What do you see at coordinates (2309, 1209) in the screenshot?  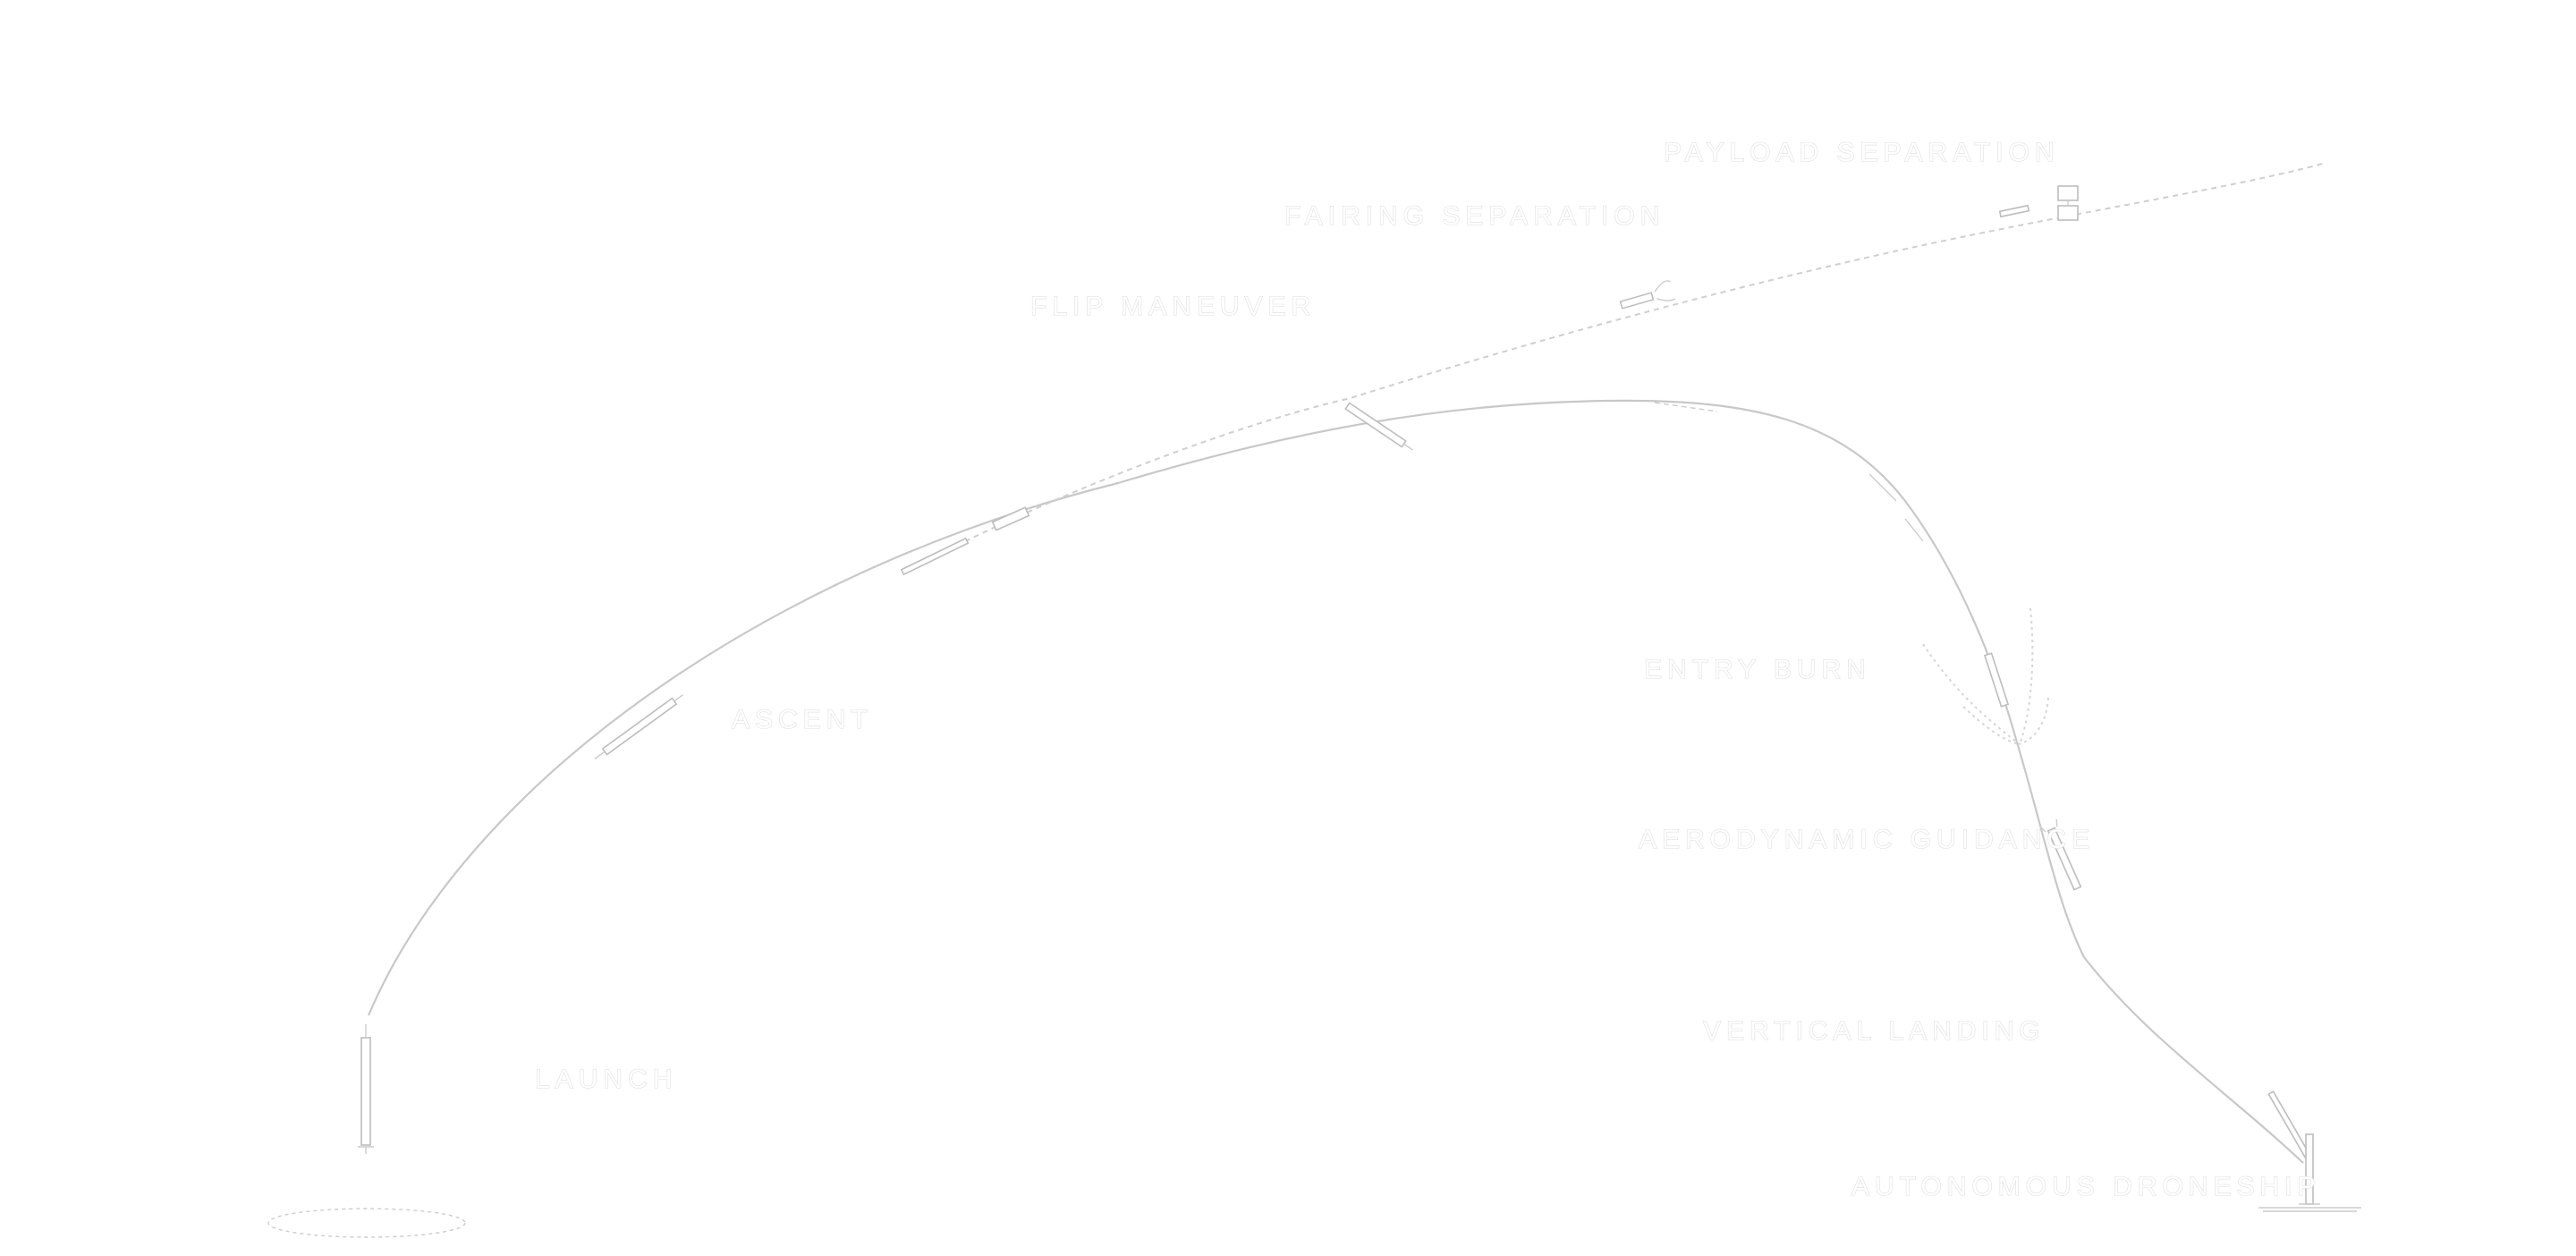 I see `drone-ship` at bounding box center [2309, 1209].